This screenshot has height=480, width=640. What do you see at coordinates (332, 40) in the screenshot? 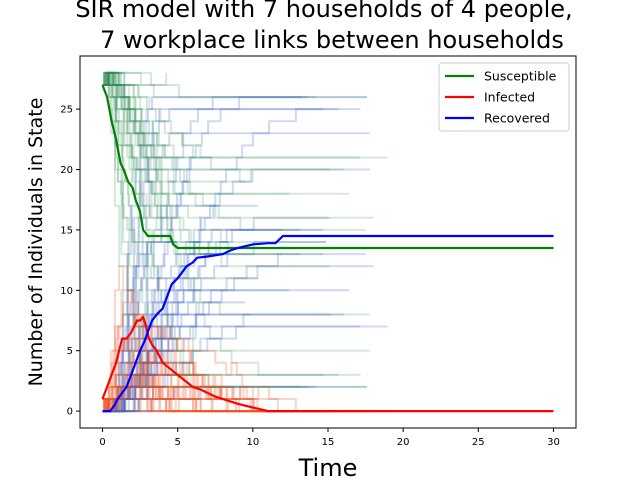
I see `chart-title-line-2: 7 workplace links between households` at bounding box center [332, 40].